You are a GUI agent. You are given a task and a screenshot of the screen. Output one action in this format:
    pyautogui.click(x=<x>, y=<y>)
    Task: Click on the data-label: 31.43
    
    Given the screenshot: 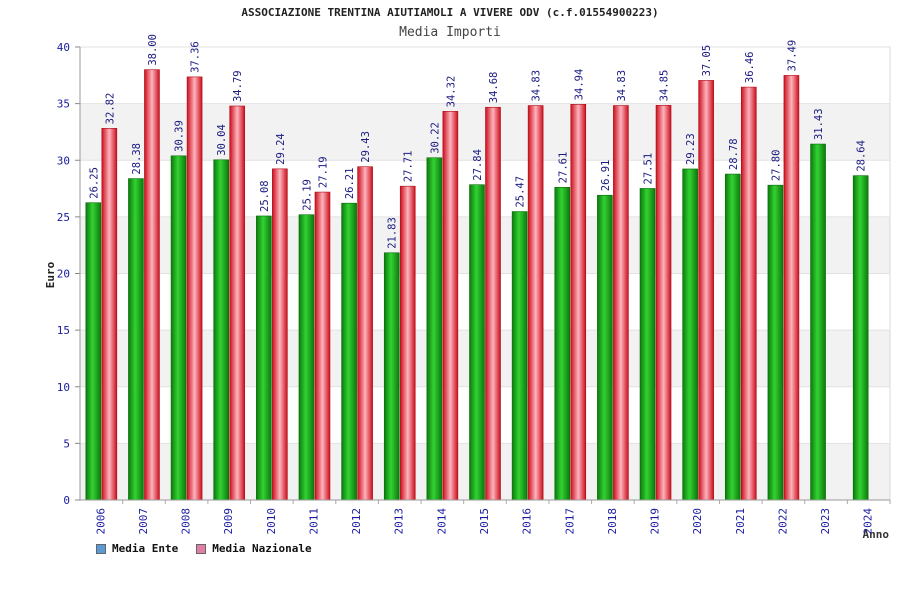 What is the action you would take?
    pyautogui.click(x=819, y=124)
    